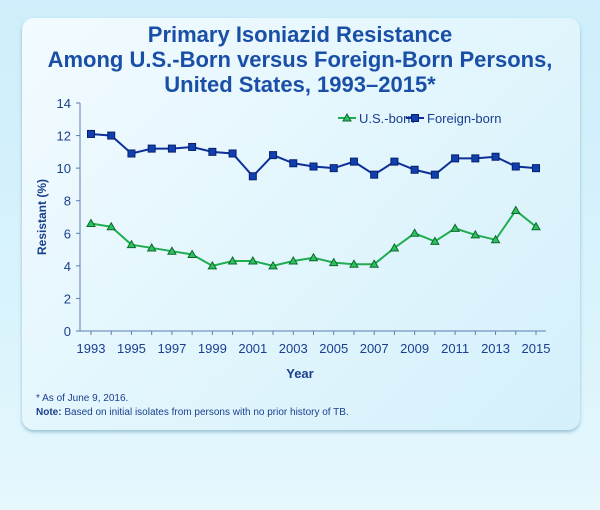 This screenshot has height=510, width=600. I want to click on y-tick-label: 2, so click(67, 298).